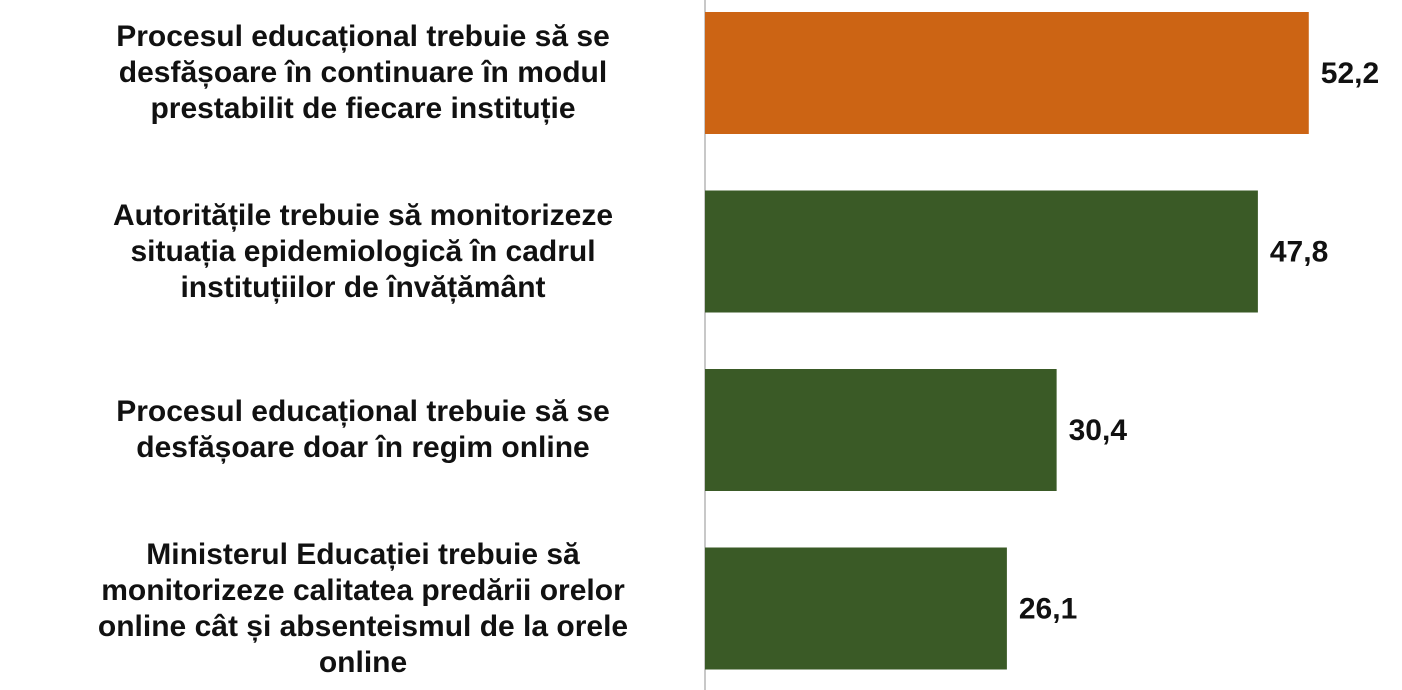 This screenshot has height=690, width=1402. I want to click on value-label: 52,2, so click(1350, 73).